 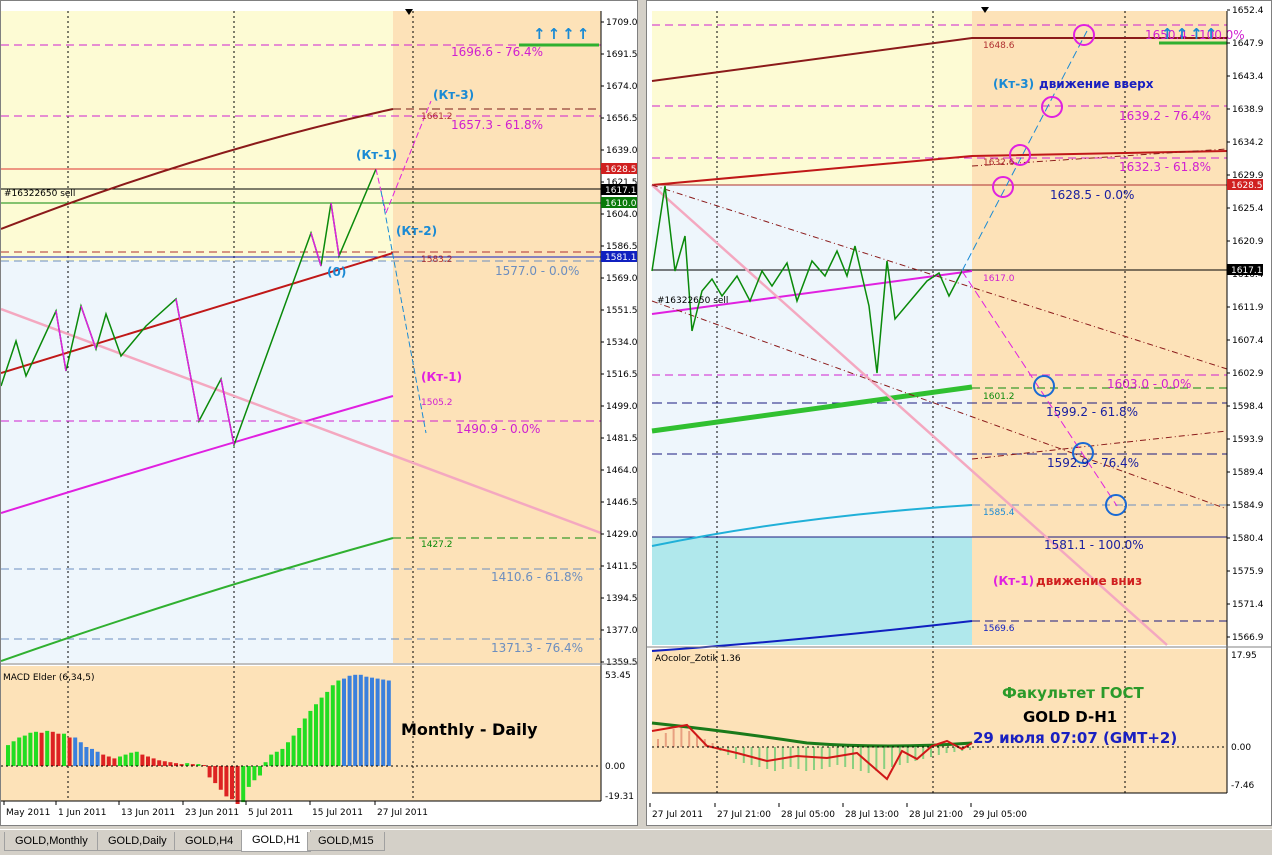 I want to click on forecast-up, so click(x=1024, y=151).